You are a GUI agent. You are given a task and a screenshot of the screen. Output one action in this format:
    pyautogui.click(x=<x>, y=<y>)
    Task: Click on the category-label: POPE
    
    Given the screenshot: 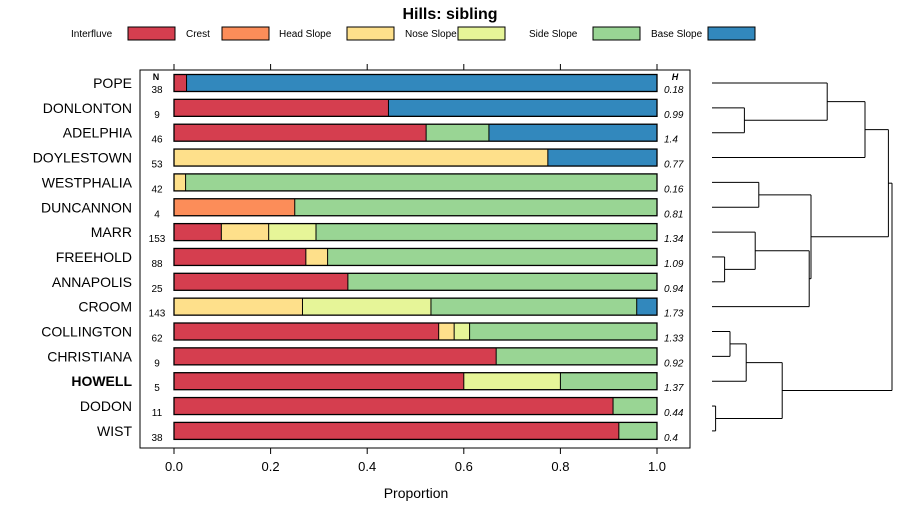 What is the action you would take?
    pyautogui.click(x=112, y=83)
    